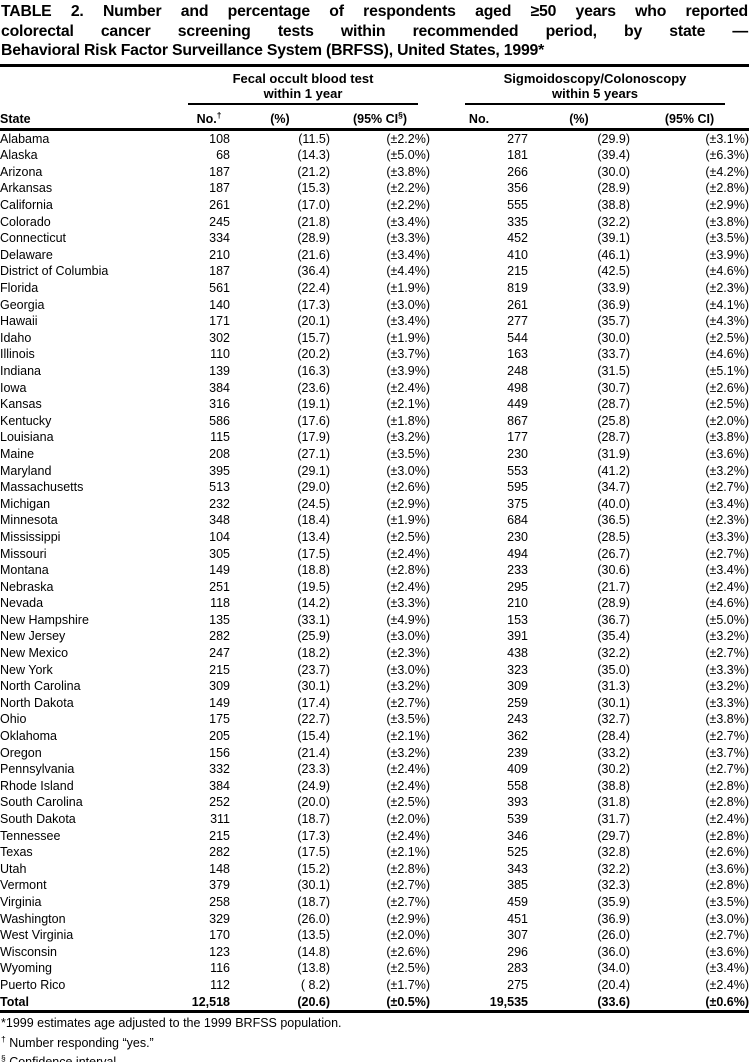  What do you see at coordinates (313, 719) in the screenshot?
I see `value-cell: (22.7)` at bounding box center [313, 719].